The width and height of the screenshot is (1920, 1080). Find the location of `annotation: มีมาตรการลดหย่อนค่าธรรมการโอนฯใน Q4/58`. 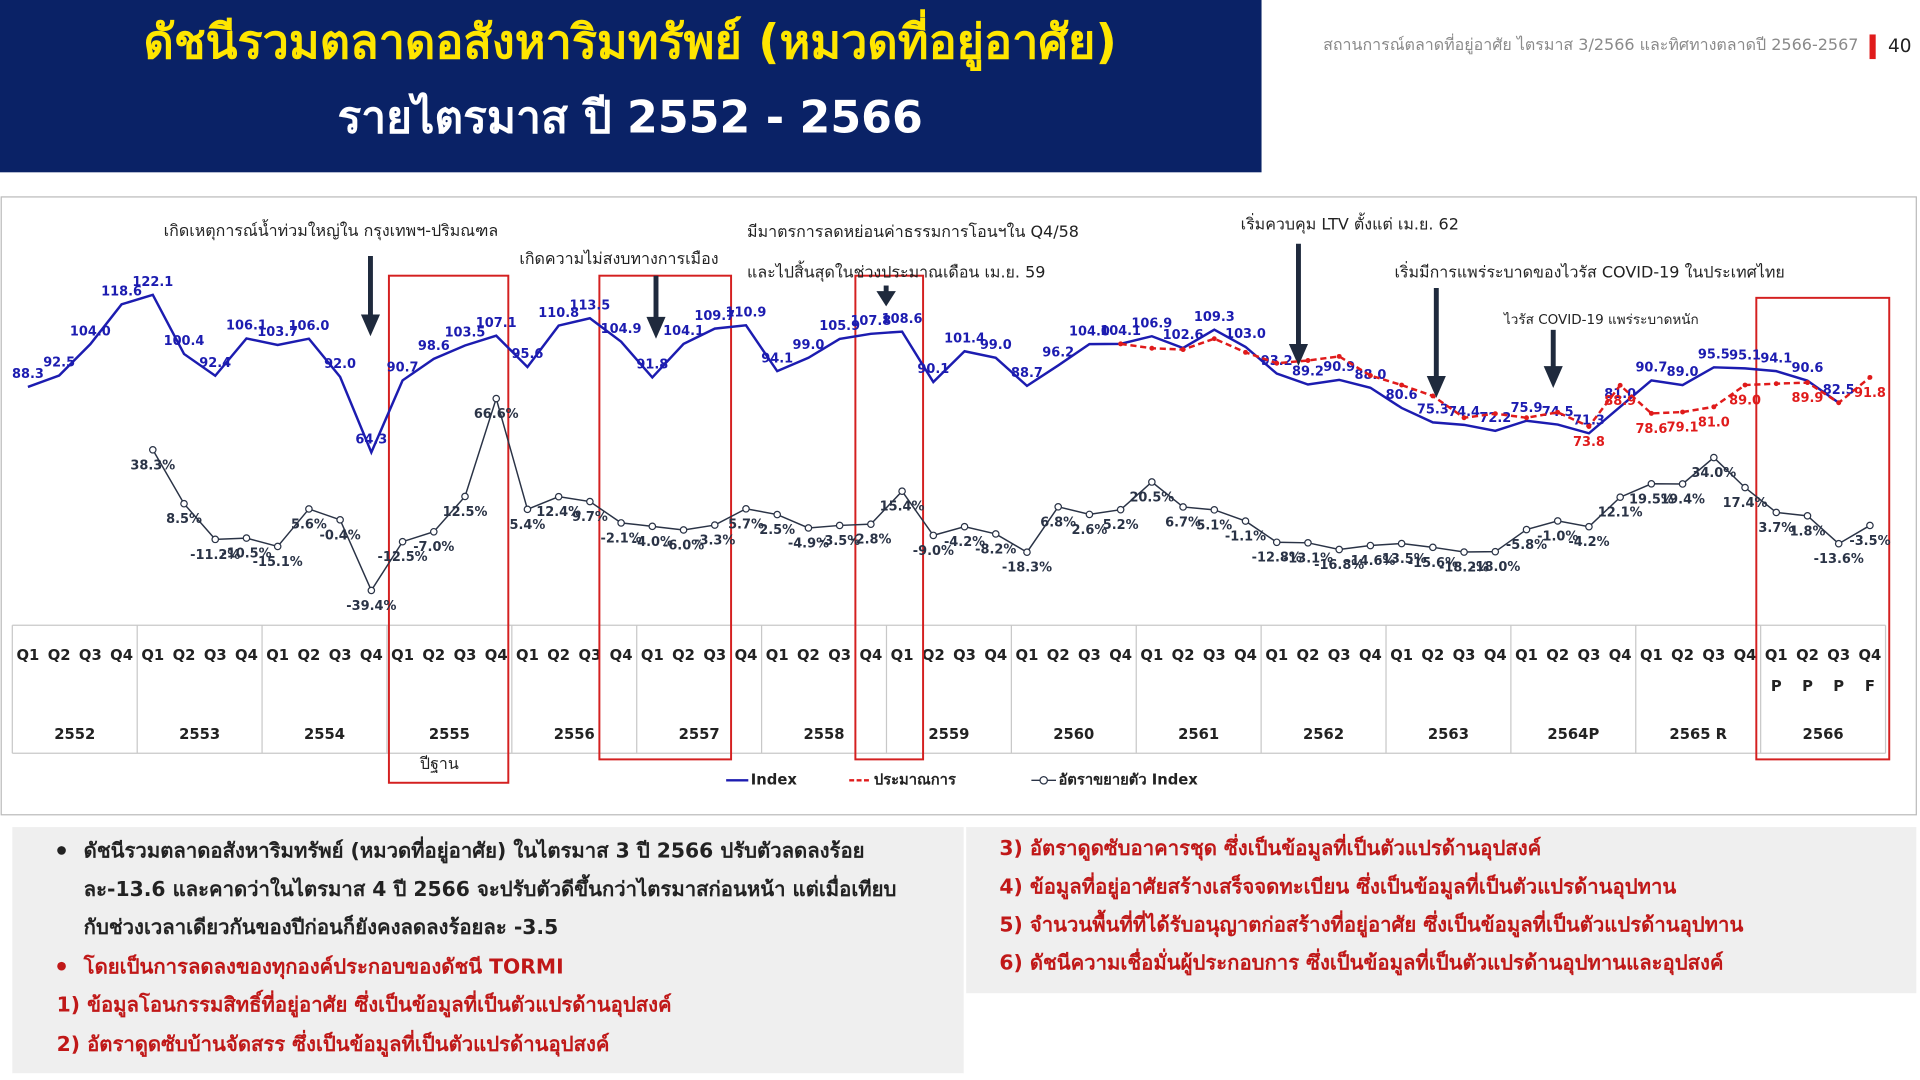

annotation: มีมาตรการลดหย่อนค่าธรรมการโอนฯใน Q4/58 is located at coordinates (913, 231).